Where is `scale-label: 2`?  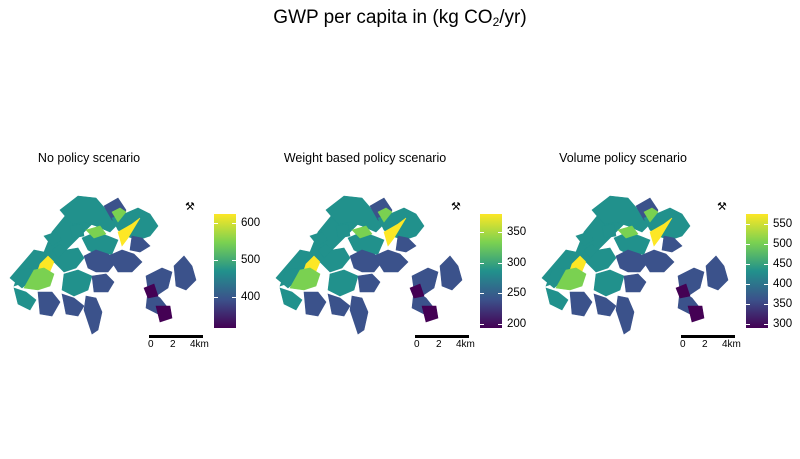 scale-label: 2 is located at coordinates (439, 344).